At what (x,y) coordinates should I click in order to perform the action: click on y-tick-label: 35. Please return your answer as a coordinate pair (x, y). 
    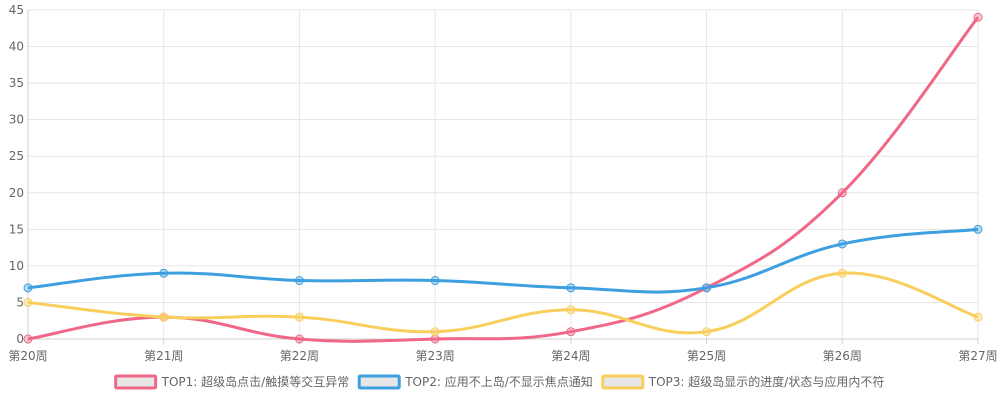
    Looking at the image, I should click on (16, 83).